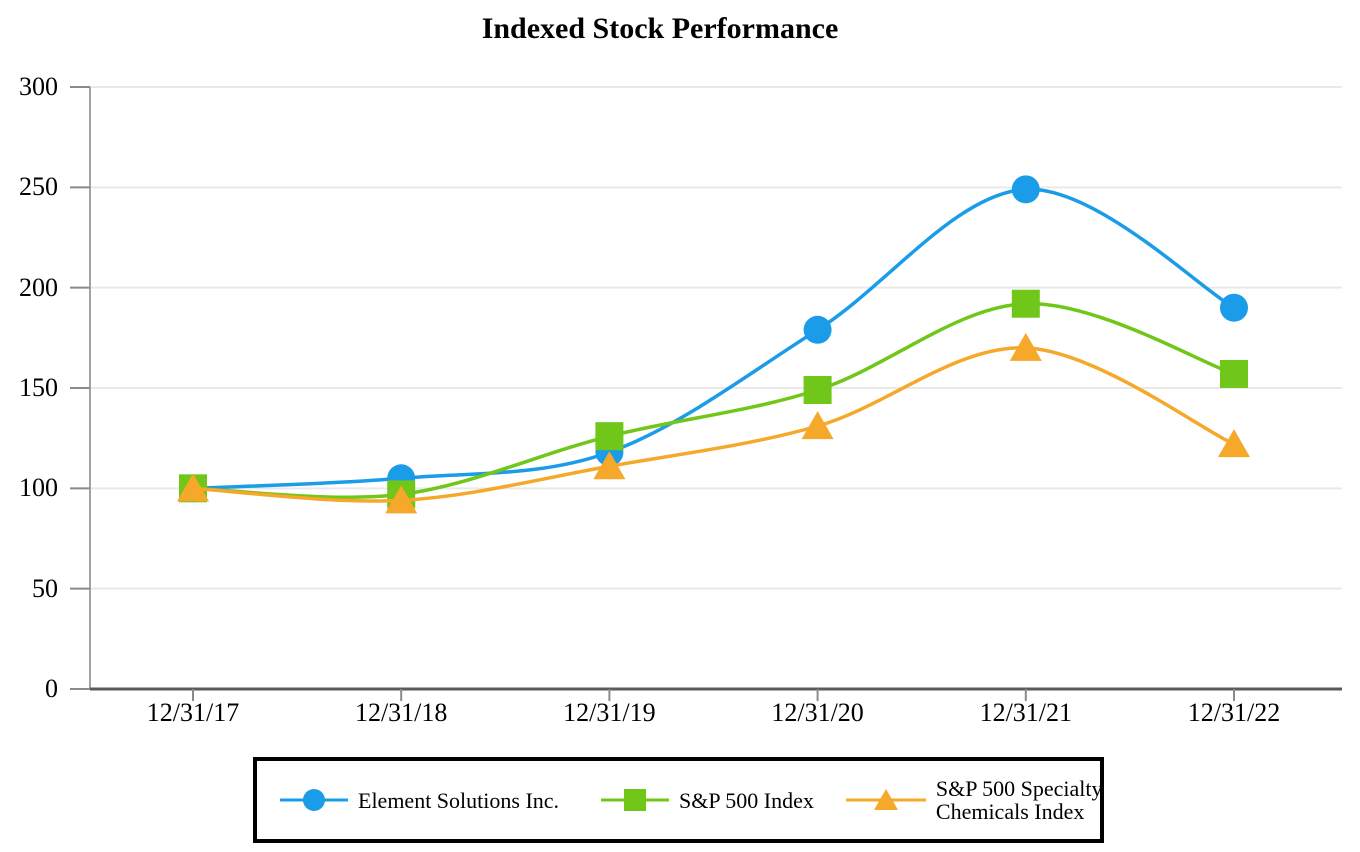  I want to click on y-axis-label: 0, so click(51, 688).